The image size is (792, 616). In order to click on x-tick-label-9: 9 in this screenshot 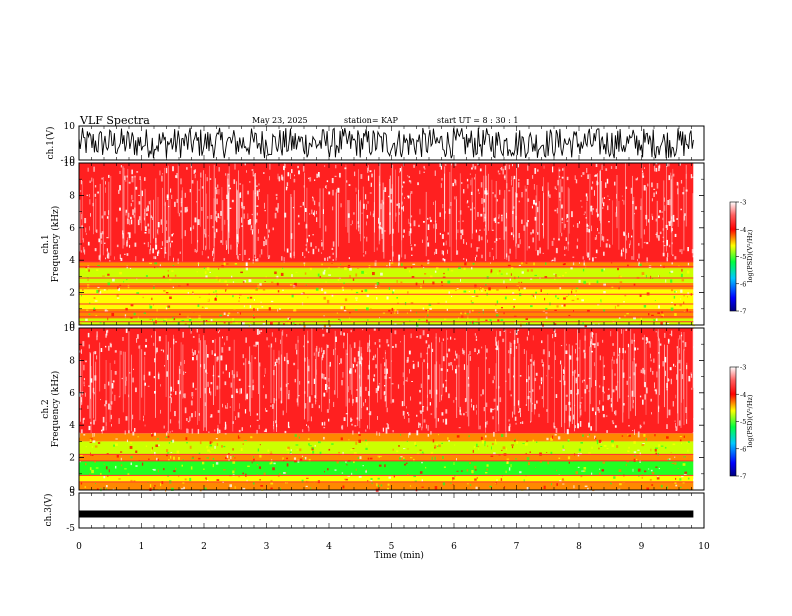, I will do `click(642, 547)`.